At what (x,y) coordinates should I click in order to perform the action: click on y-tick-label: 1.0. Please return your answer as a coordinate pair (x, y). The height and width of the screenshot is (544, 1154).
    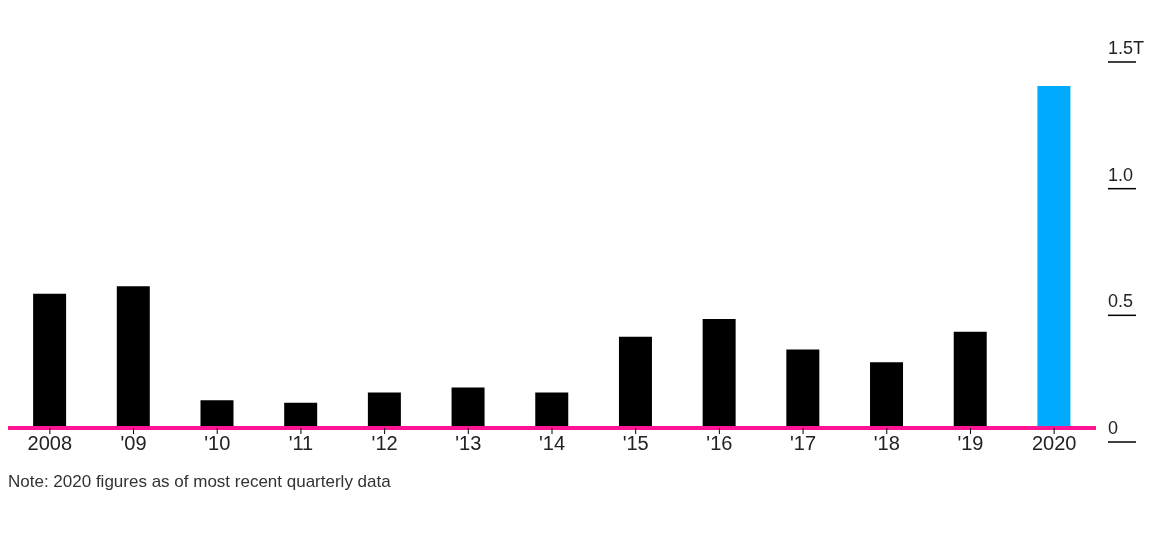
    Looking at the image, I should click on (1121, 174).